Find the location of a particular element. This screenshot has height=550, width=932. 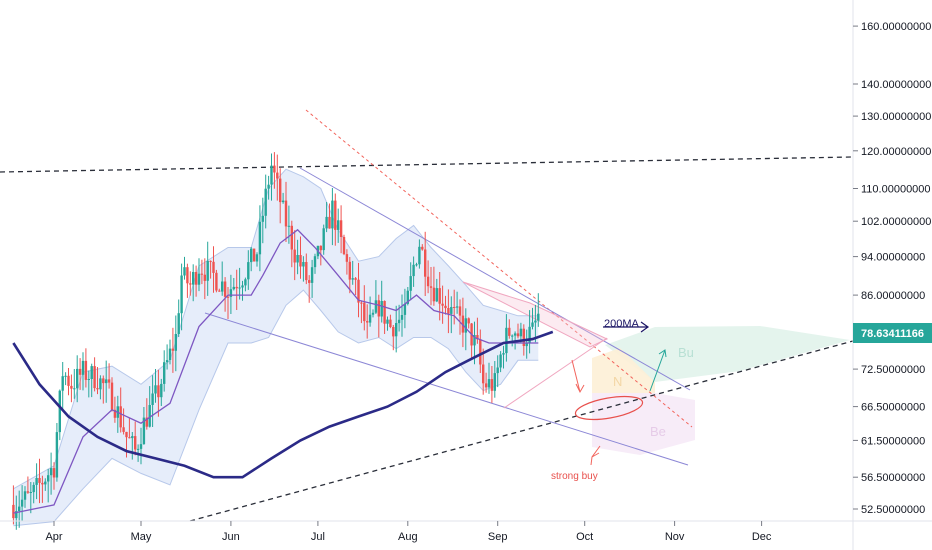

price-tick-label: 130.00000000 is located at coordinates (896, 117).